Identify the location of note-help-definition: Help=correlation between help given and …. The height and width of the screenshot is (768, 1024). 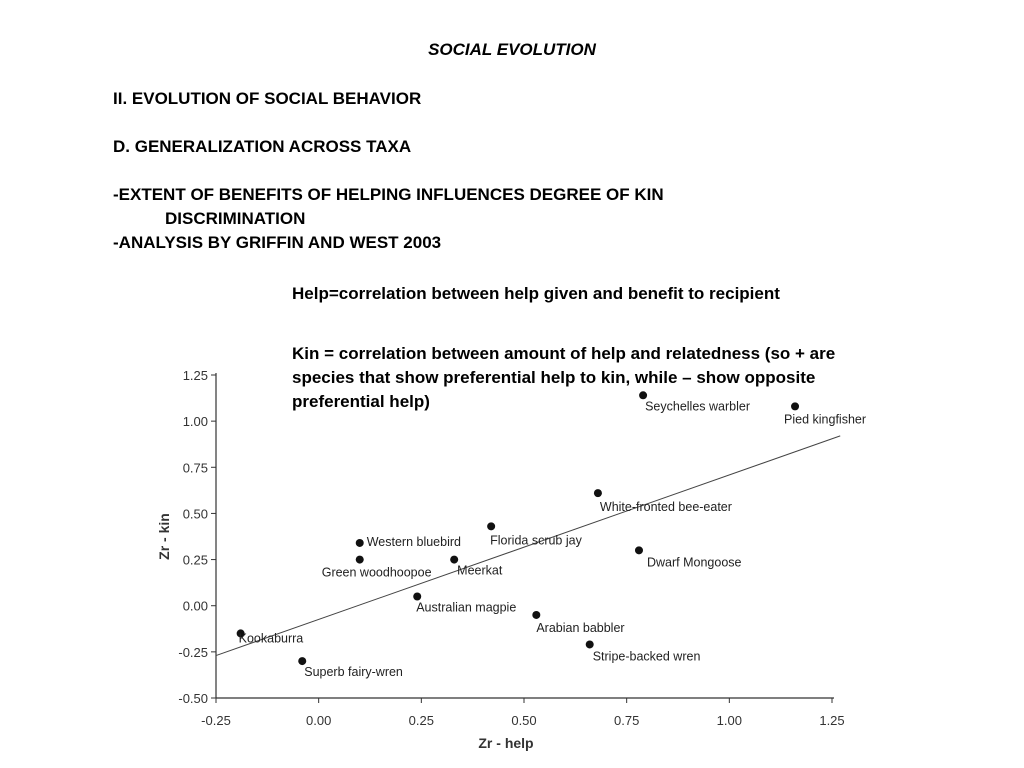
(536, 293).